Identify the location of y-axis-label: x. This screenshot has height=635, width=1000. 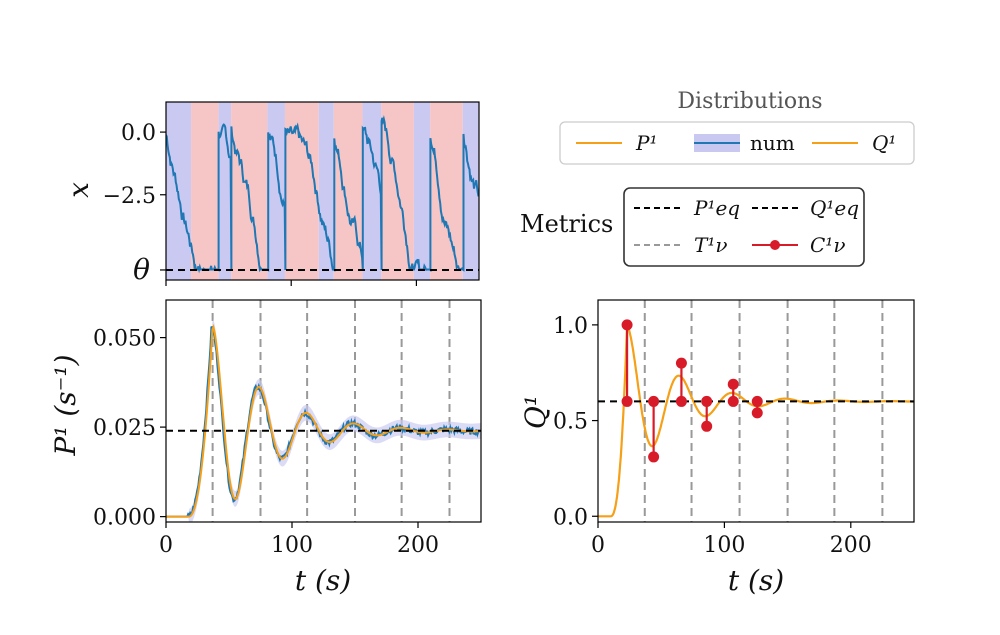
(78, 190).